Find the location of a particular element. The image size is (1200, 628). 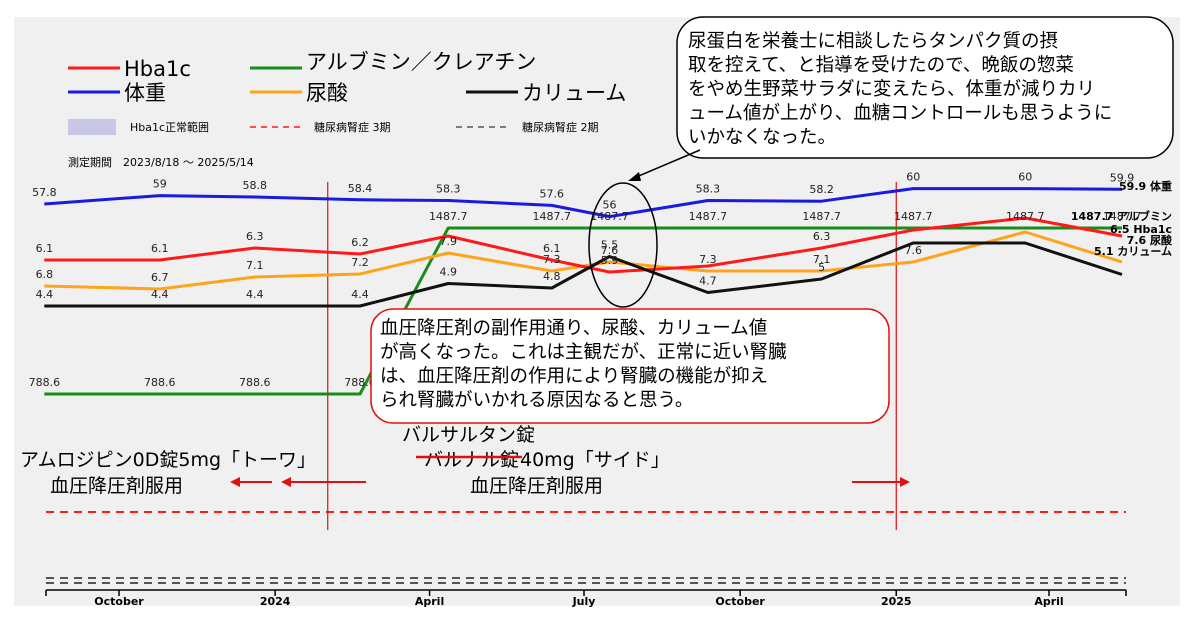

legend-normal-range-label: Hba1c正常範囲 is located at coordinates (169, 127).